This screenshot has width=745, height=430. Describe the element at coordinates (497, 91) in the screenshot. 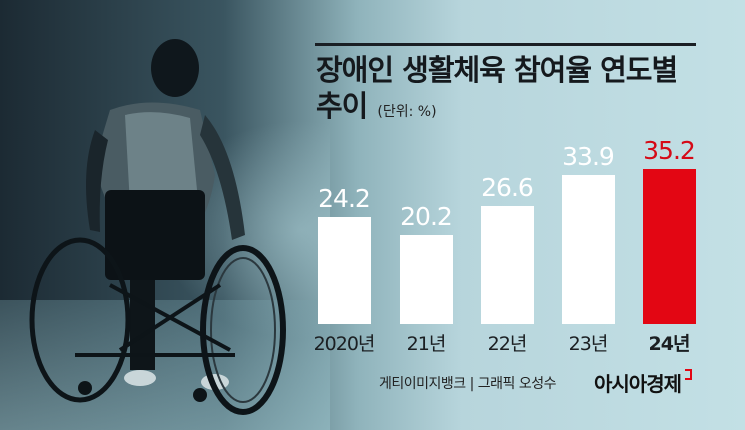

I see `chart-title: 장애인 생활체육 참여율 연도별 추이 (단위: %)` at that location.